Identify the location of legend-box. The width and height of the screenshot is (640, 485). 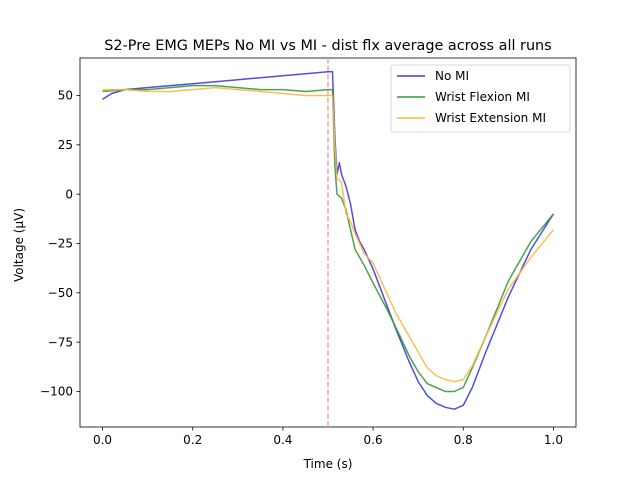
(480, 98).